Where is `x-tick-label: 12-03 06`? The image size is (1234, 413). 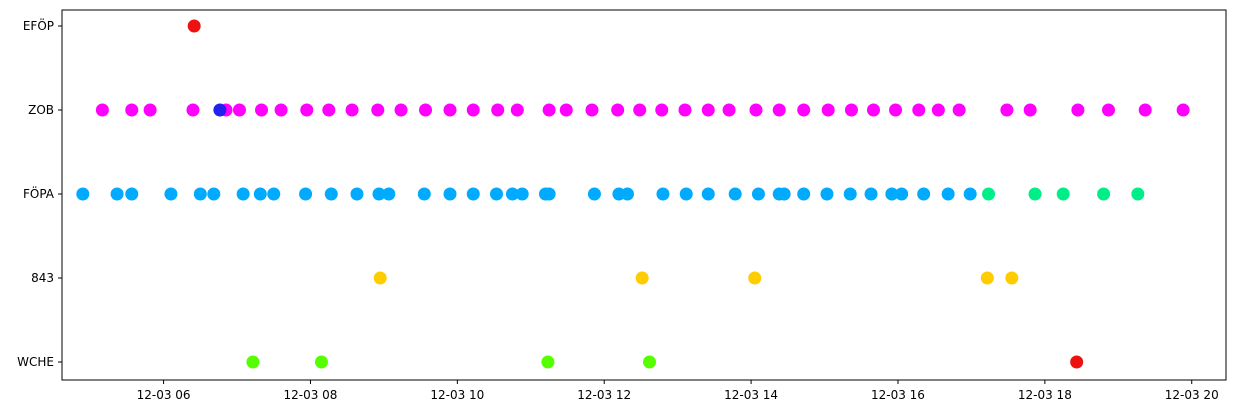 x-tick-label: 12-03 06 is located at coordinates (164, 395).